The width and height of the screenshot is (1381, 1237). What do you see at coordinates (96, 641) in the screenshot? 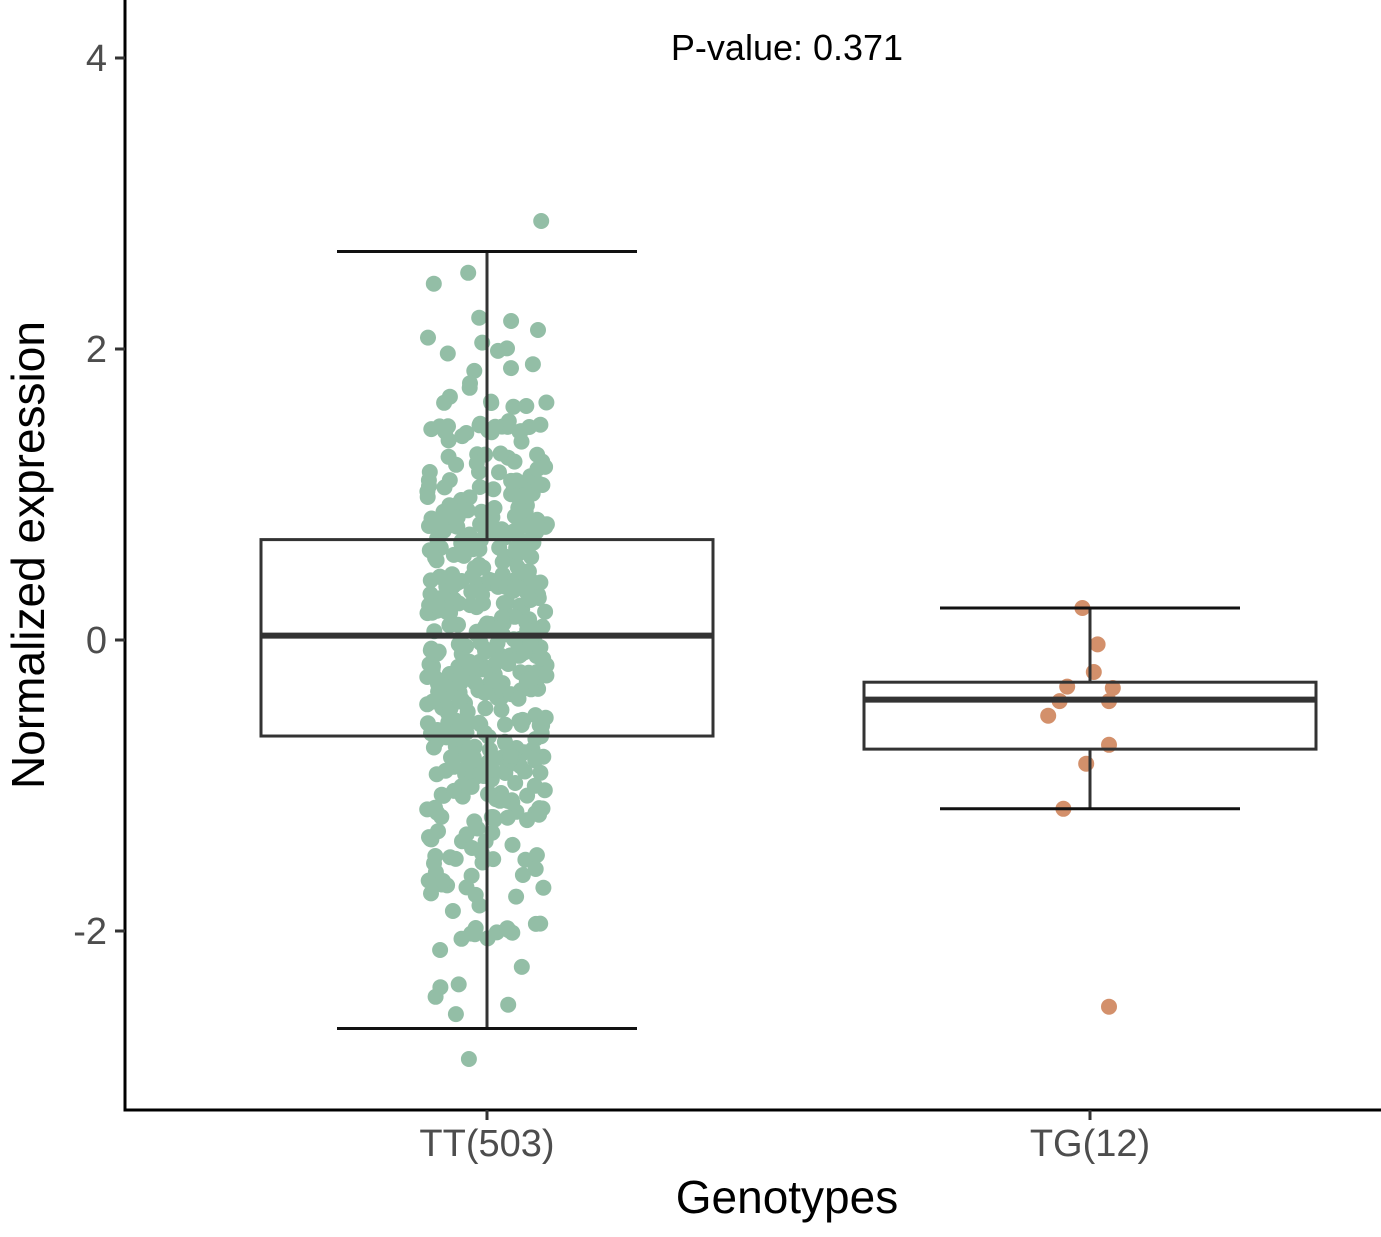
I see `y-tick-label: 0` at bounding box center [96, 641].